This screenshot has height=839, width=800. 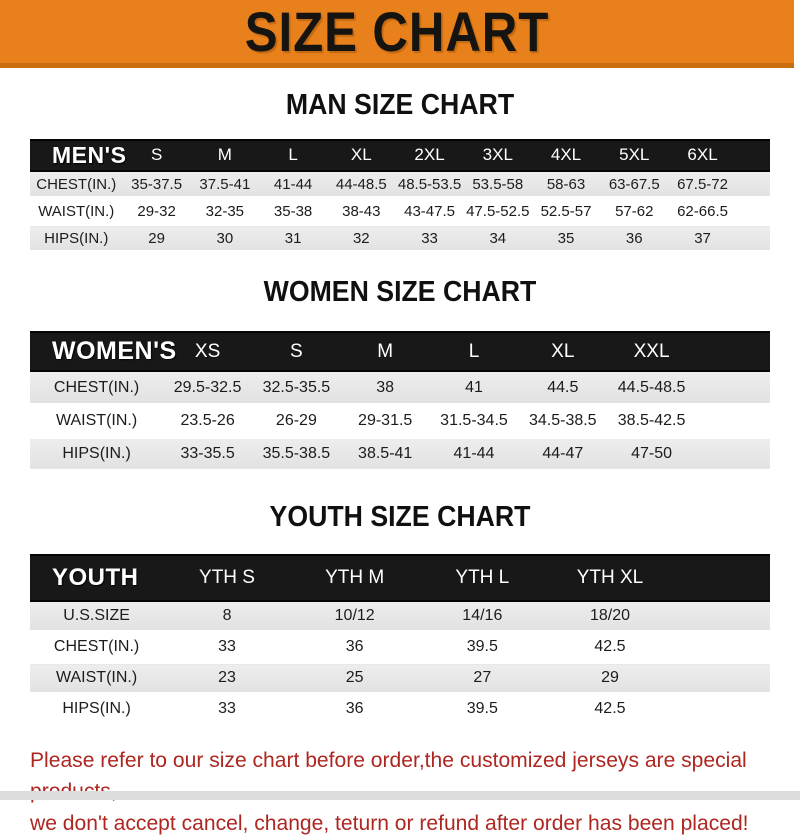 I want to click on man-section-title: MAN SIZE CHART, so click(x=400, y=105).